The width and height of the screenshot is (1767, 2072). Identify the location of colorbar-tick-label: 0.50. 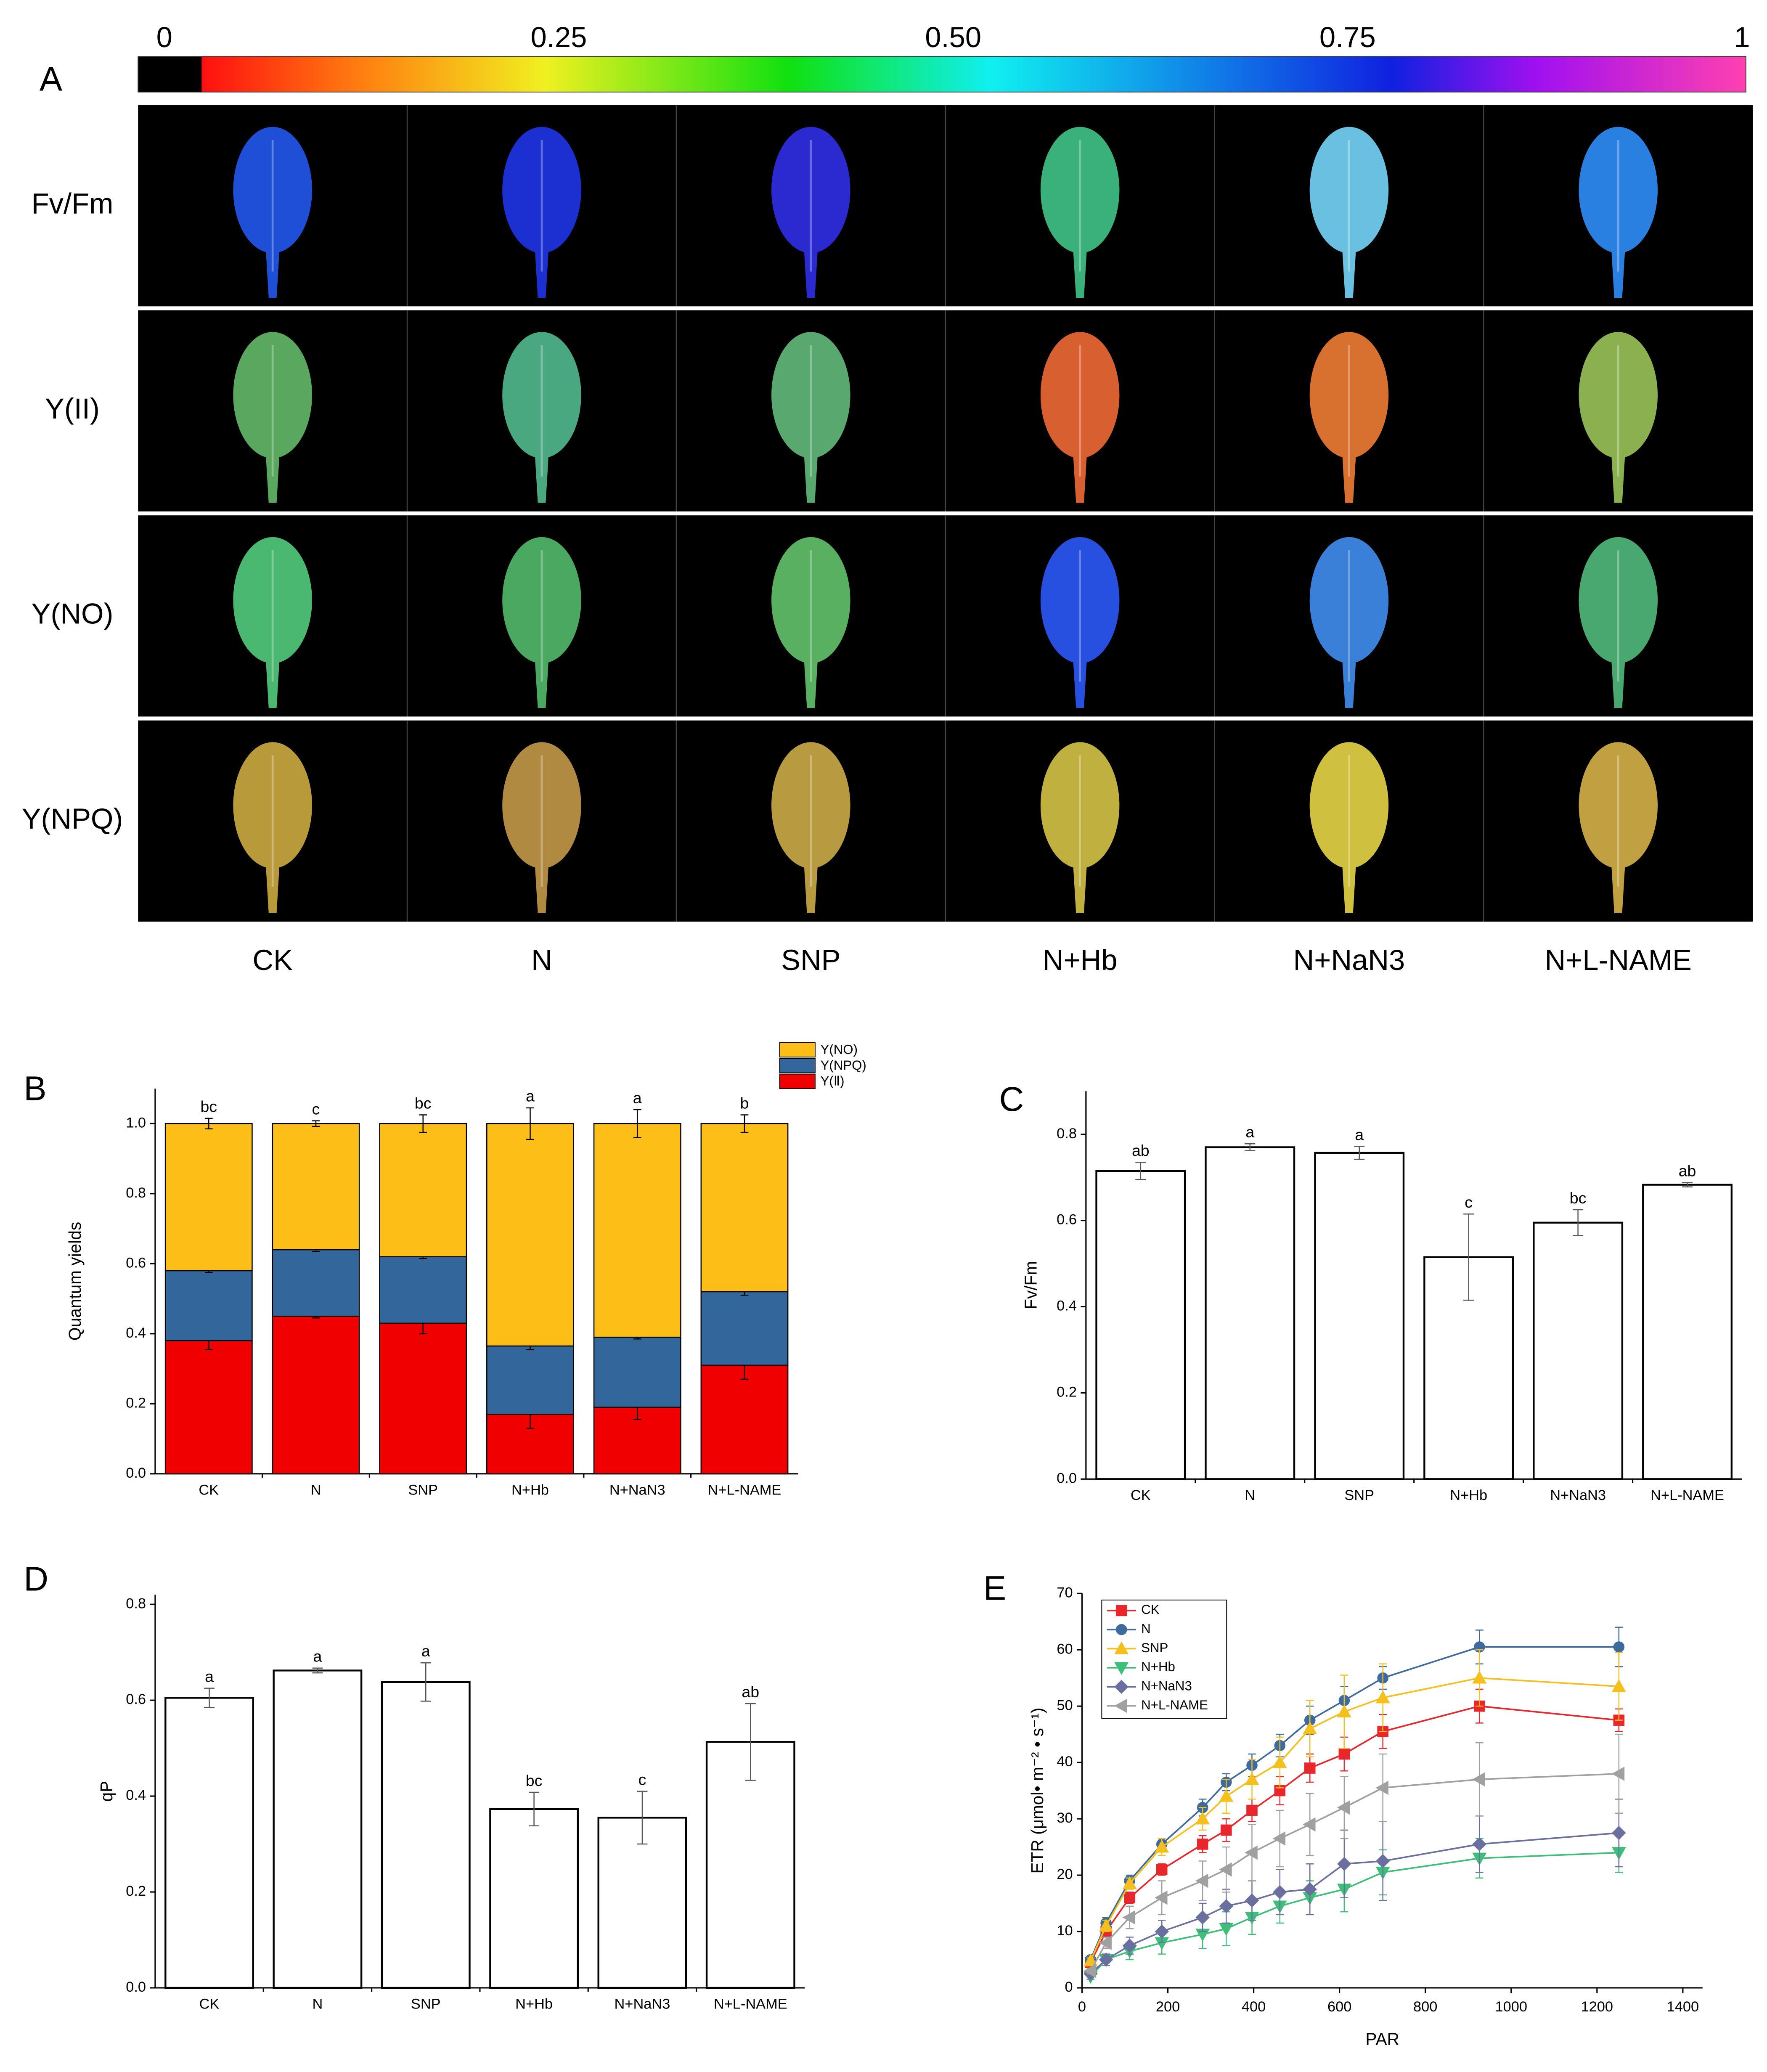
(953, 37).